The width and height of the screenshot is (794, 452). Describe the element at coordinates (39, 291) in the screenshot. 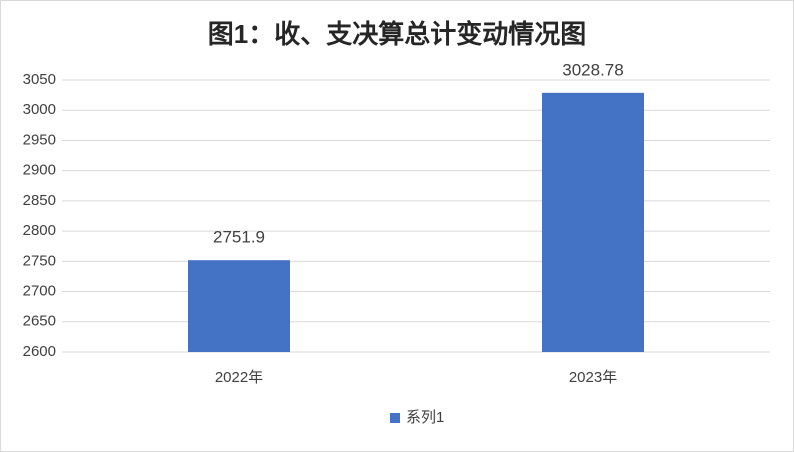

I see `y-tick-label: 2700` at that location.